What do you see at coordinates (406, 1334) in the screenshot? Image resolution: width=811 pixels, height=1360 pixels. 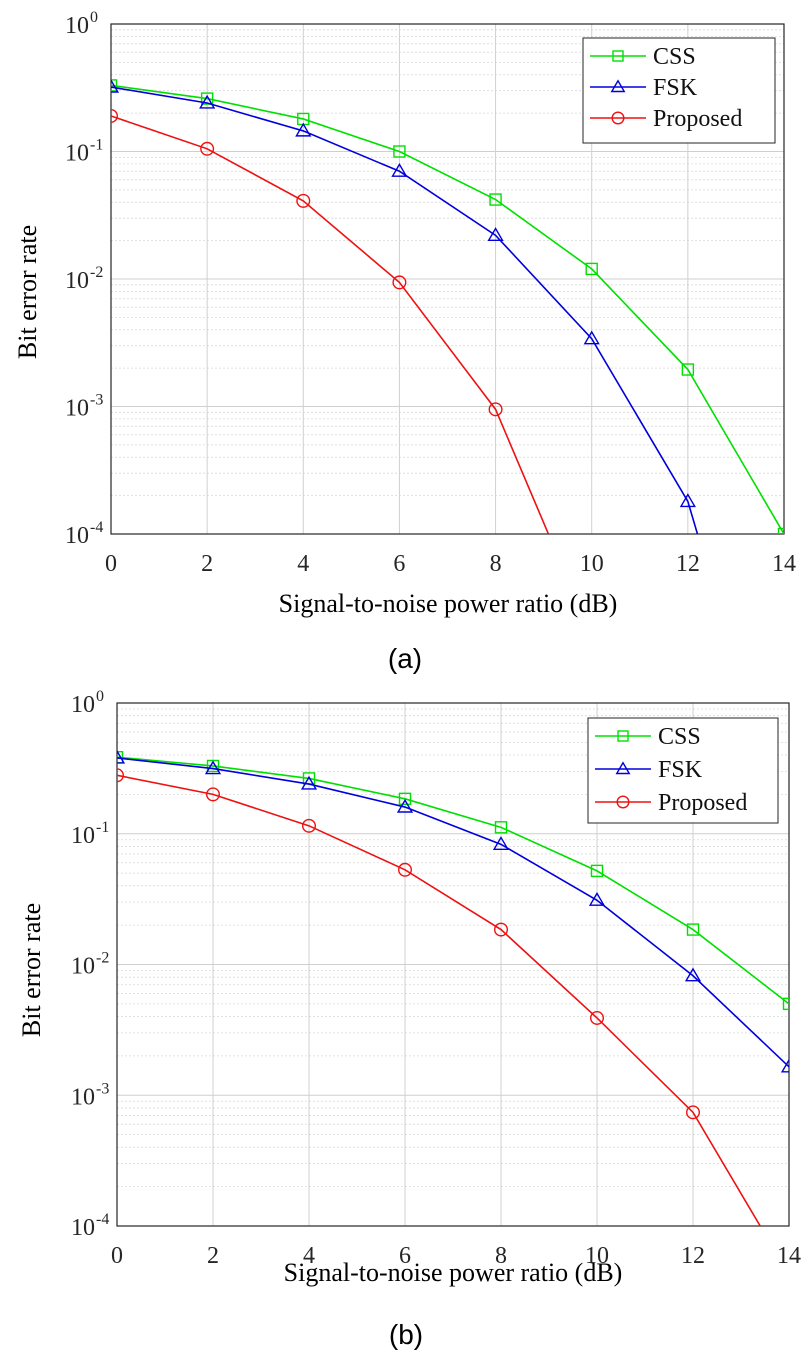 I see `panel-label: (b)` at bounding box center [406, 1334].